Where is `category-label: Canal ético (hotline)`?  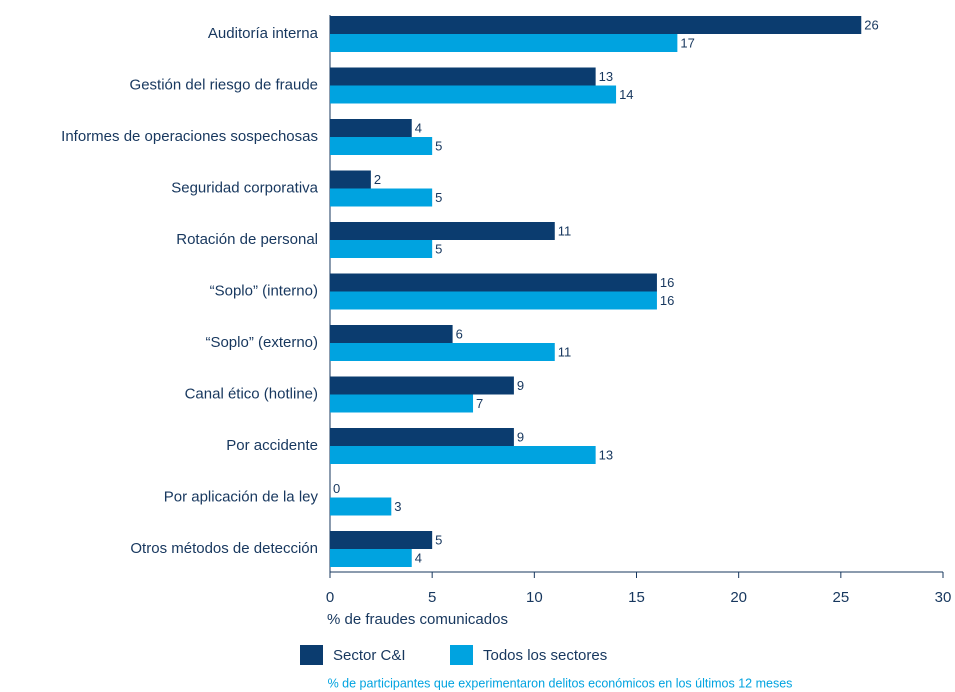
category-label: Canal ético (hotline) is located at coordinates (251, 393).